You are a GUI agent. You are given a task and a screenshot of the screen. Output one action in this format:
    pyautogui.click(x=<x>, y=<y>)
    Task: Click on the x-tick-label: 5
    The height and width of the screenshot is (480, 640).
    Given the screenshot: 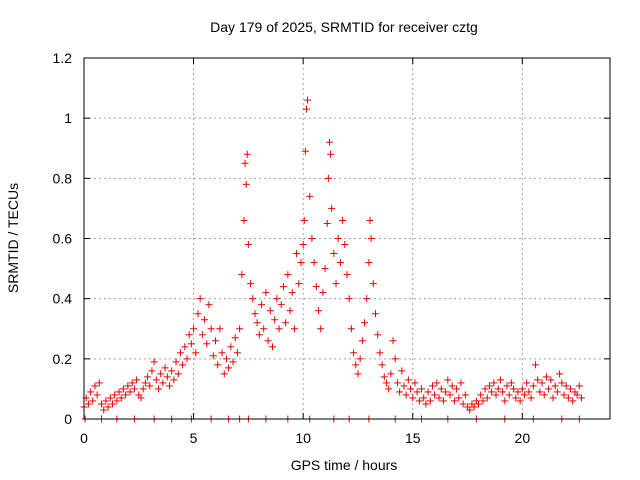 What is the action you would take?
    pyautogui.click(x=194, y=438)
    